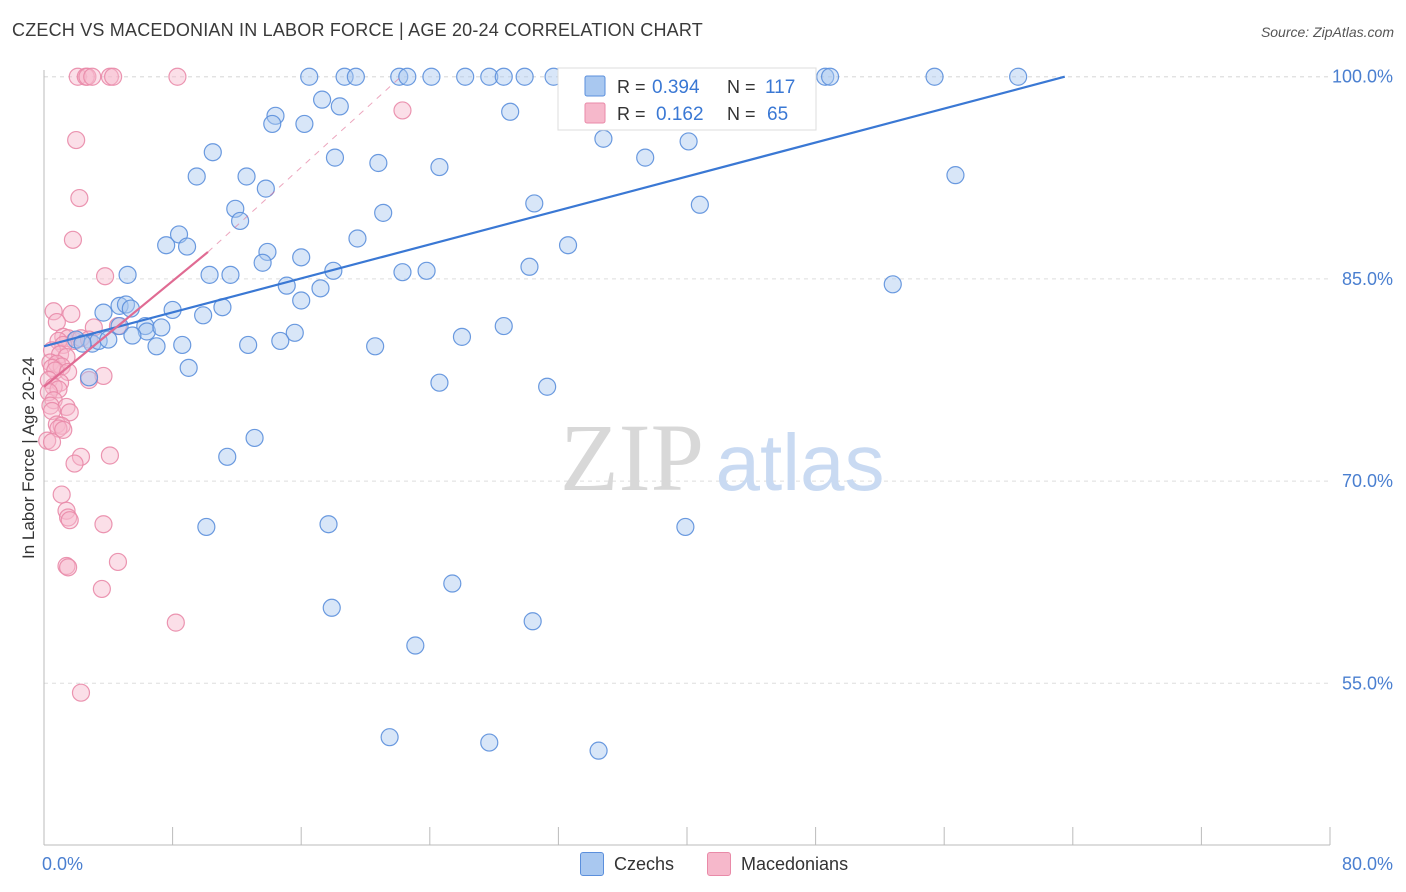 The width and height of the screenshot is (1406, 892). Describe the element at coordinates (1367, 481) in the screenshot. I see `y-tick-label: 70.0%` at that location.